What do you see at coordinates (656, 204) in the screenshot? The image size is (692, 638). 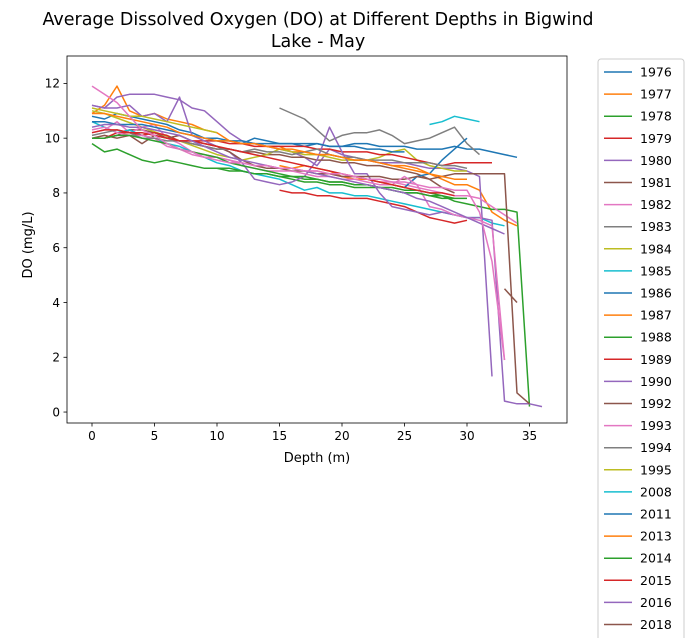 I see `legend-label-1982: 1982` at bounding box center [656, 204].